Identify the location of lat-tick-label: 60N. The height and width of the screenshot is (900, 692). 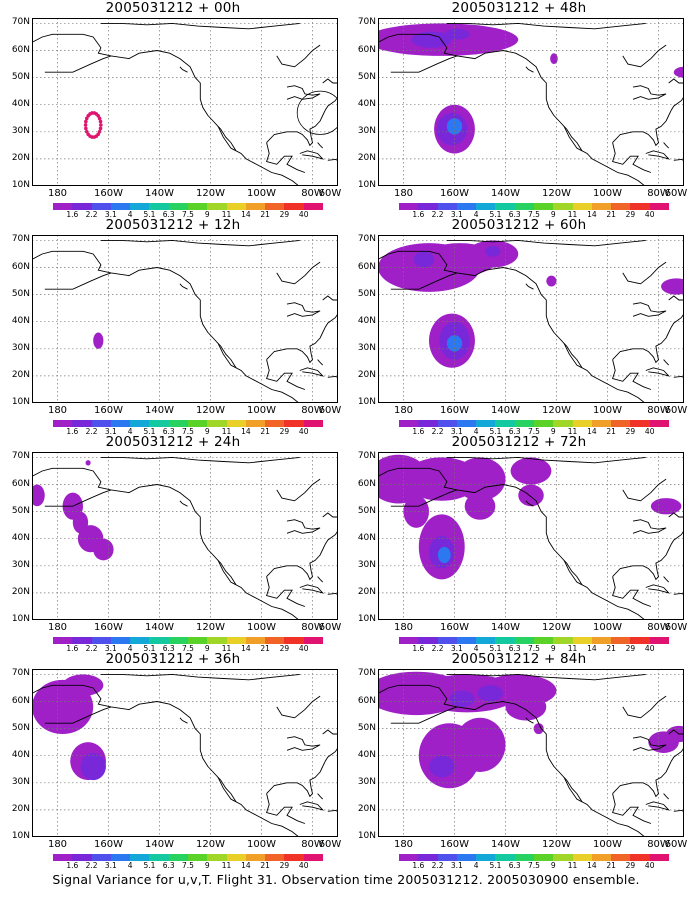
(366, 483).